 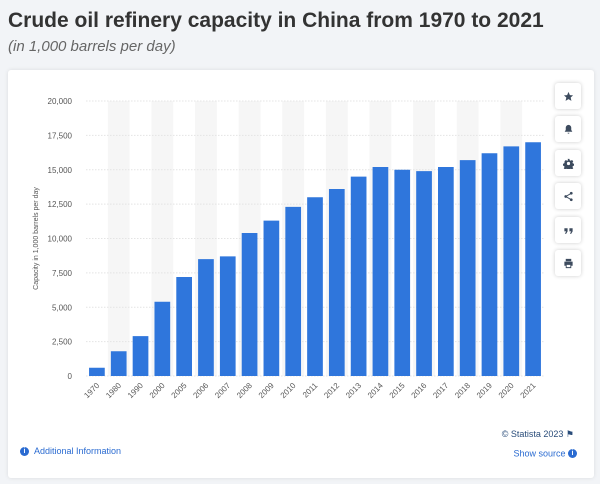 I want to click on x-tick-label: 2009, so click(x=266, y=390).